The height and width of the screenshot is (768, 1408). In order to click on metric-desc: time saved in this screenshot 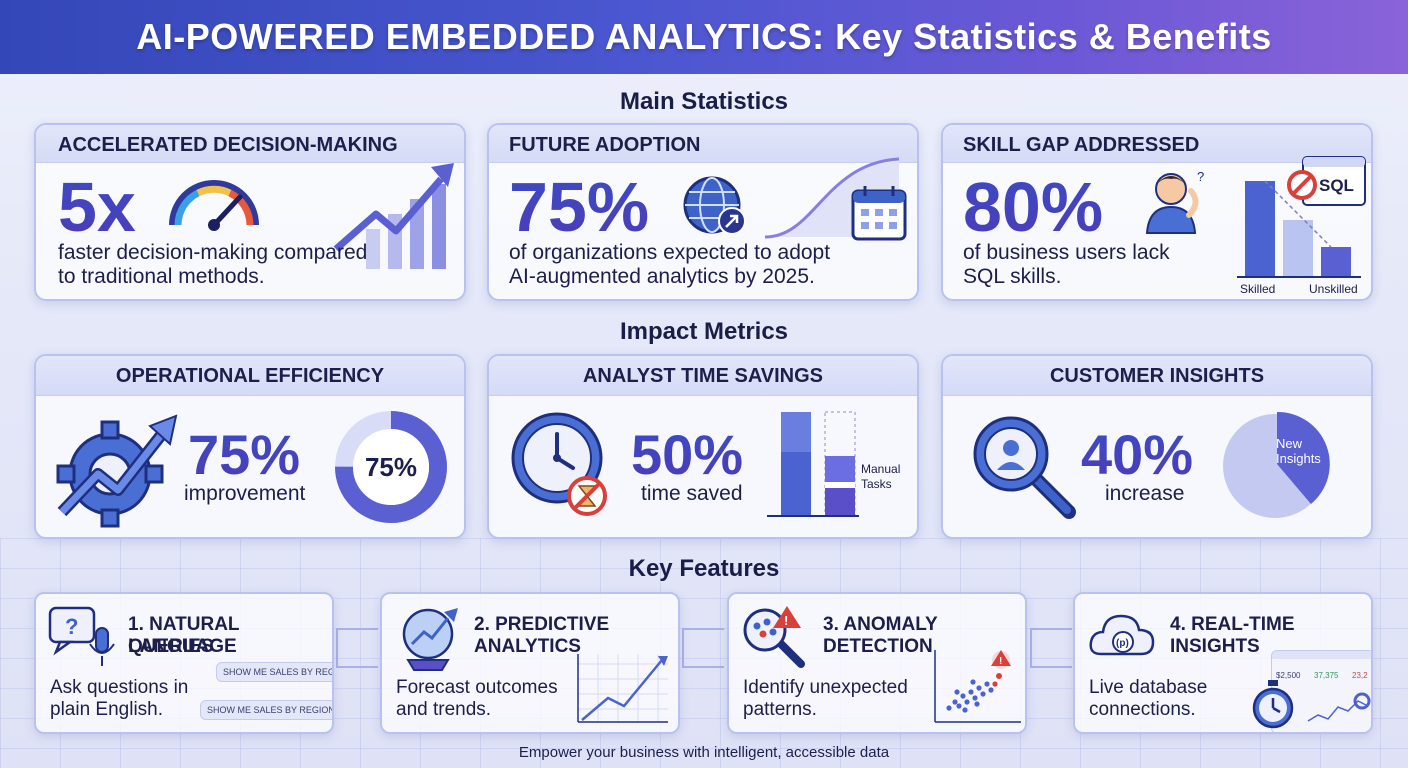, I will do `click(692, 493)`.